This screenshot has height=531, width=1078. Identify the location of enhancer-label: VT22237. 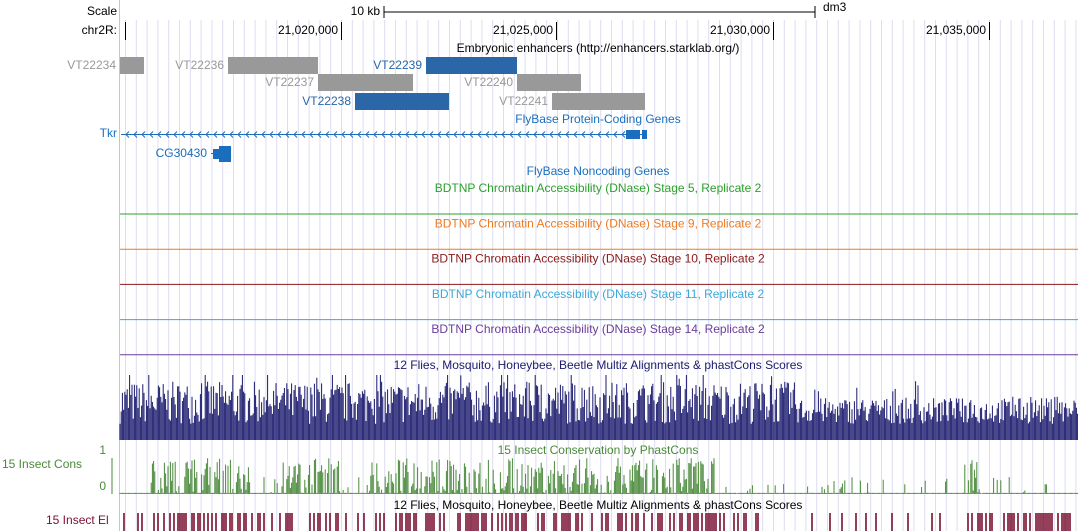
(289, 82).